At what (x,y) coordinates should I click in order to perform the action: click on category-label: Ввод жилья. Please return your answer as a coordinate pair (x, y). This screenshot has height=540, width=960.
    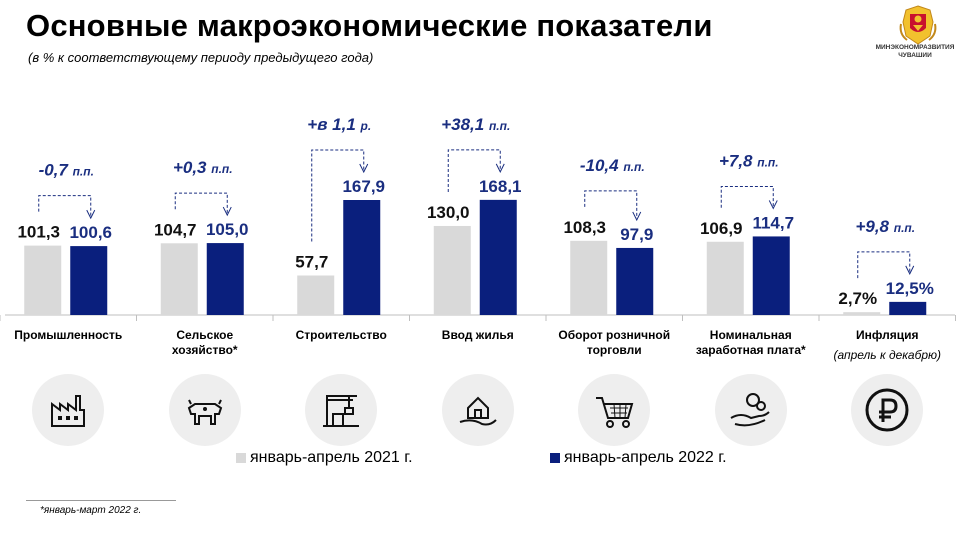
    Looking at the image, I should click on (477, 335).